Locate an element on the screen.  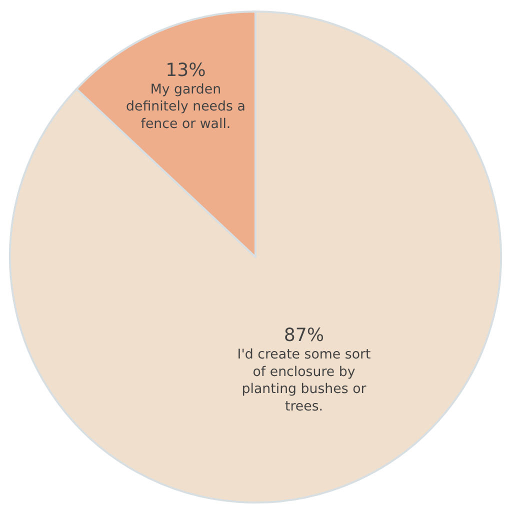
slice-label: My garden definitely needs a fence or wall. is located at coordinates (186, 107).